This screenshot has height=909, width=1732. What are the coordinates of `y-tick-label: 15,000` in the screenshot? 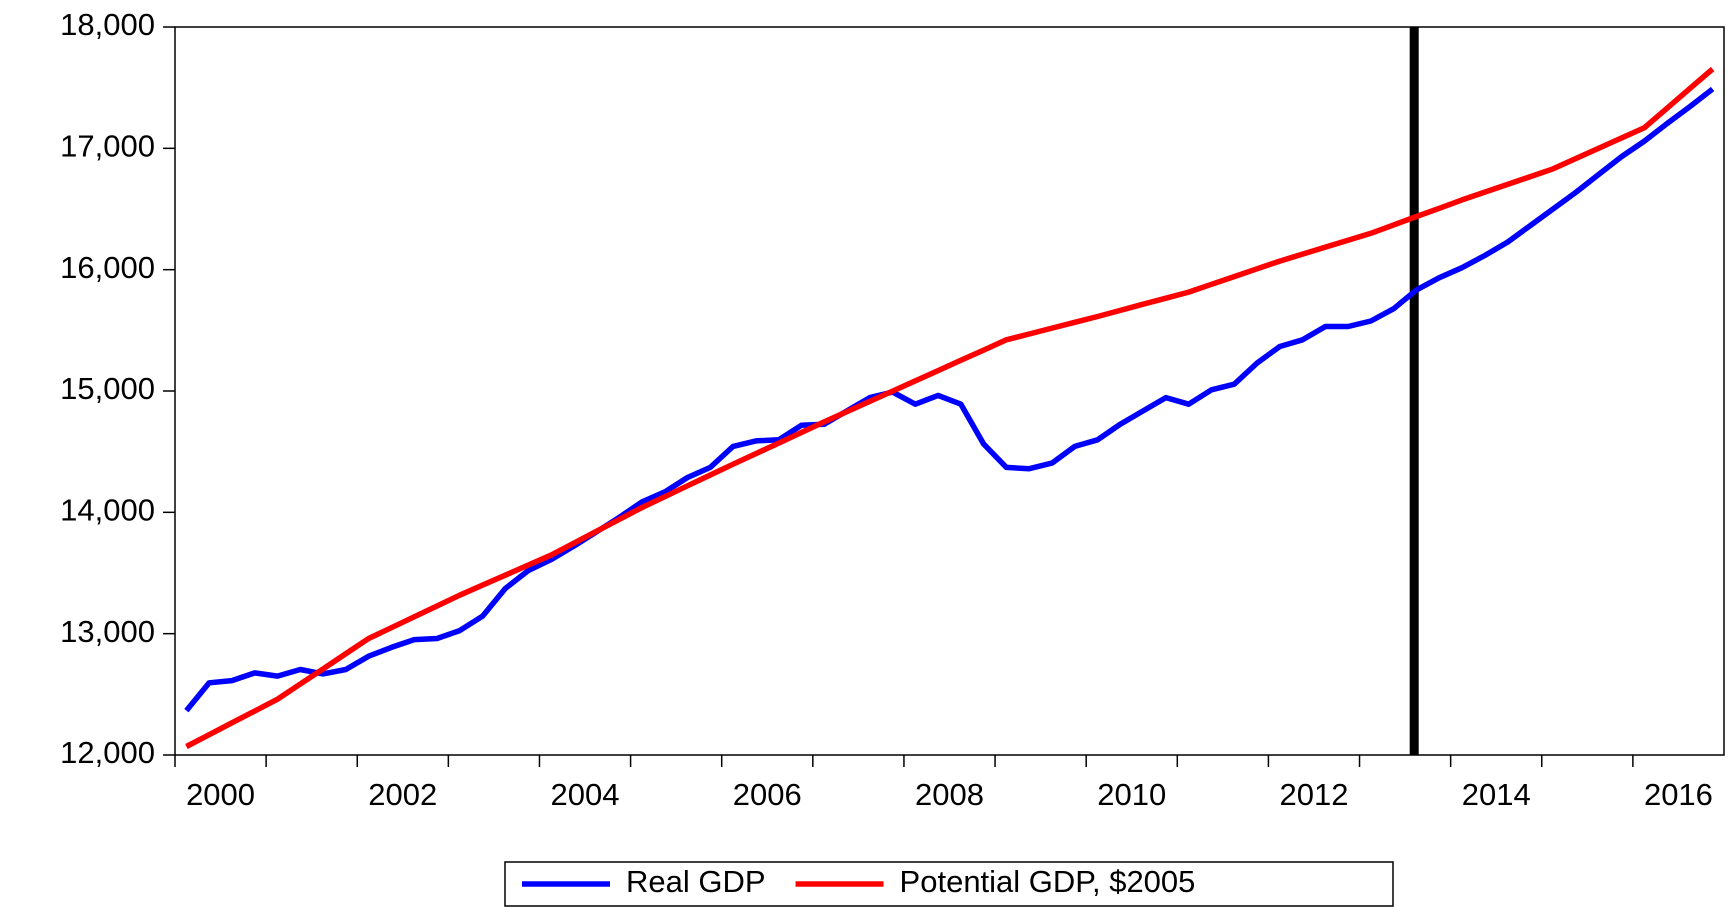 It's located at (107, 388).